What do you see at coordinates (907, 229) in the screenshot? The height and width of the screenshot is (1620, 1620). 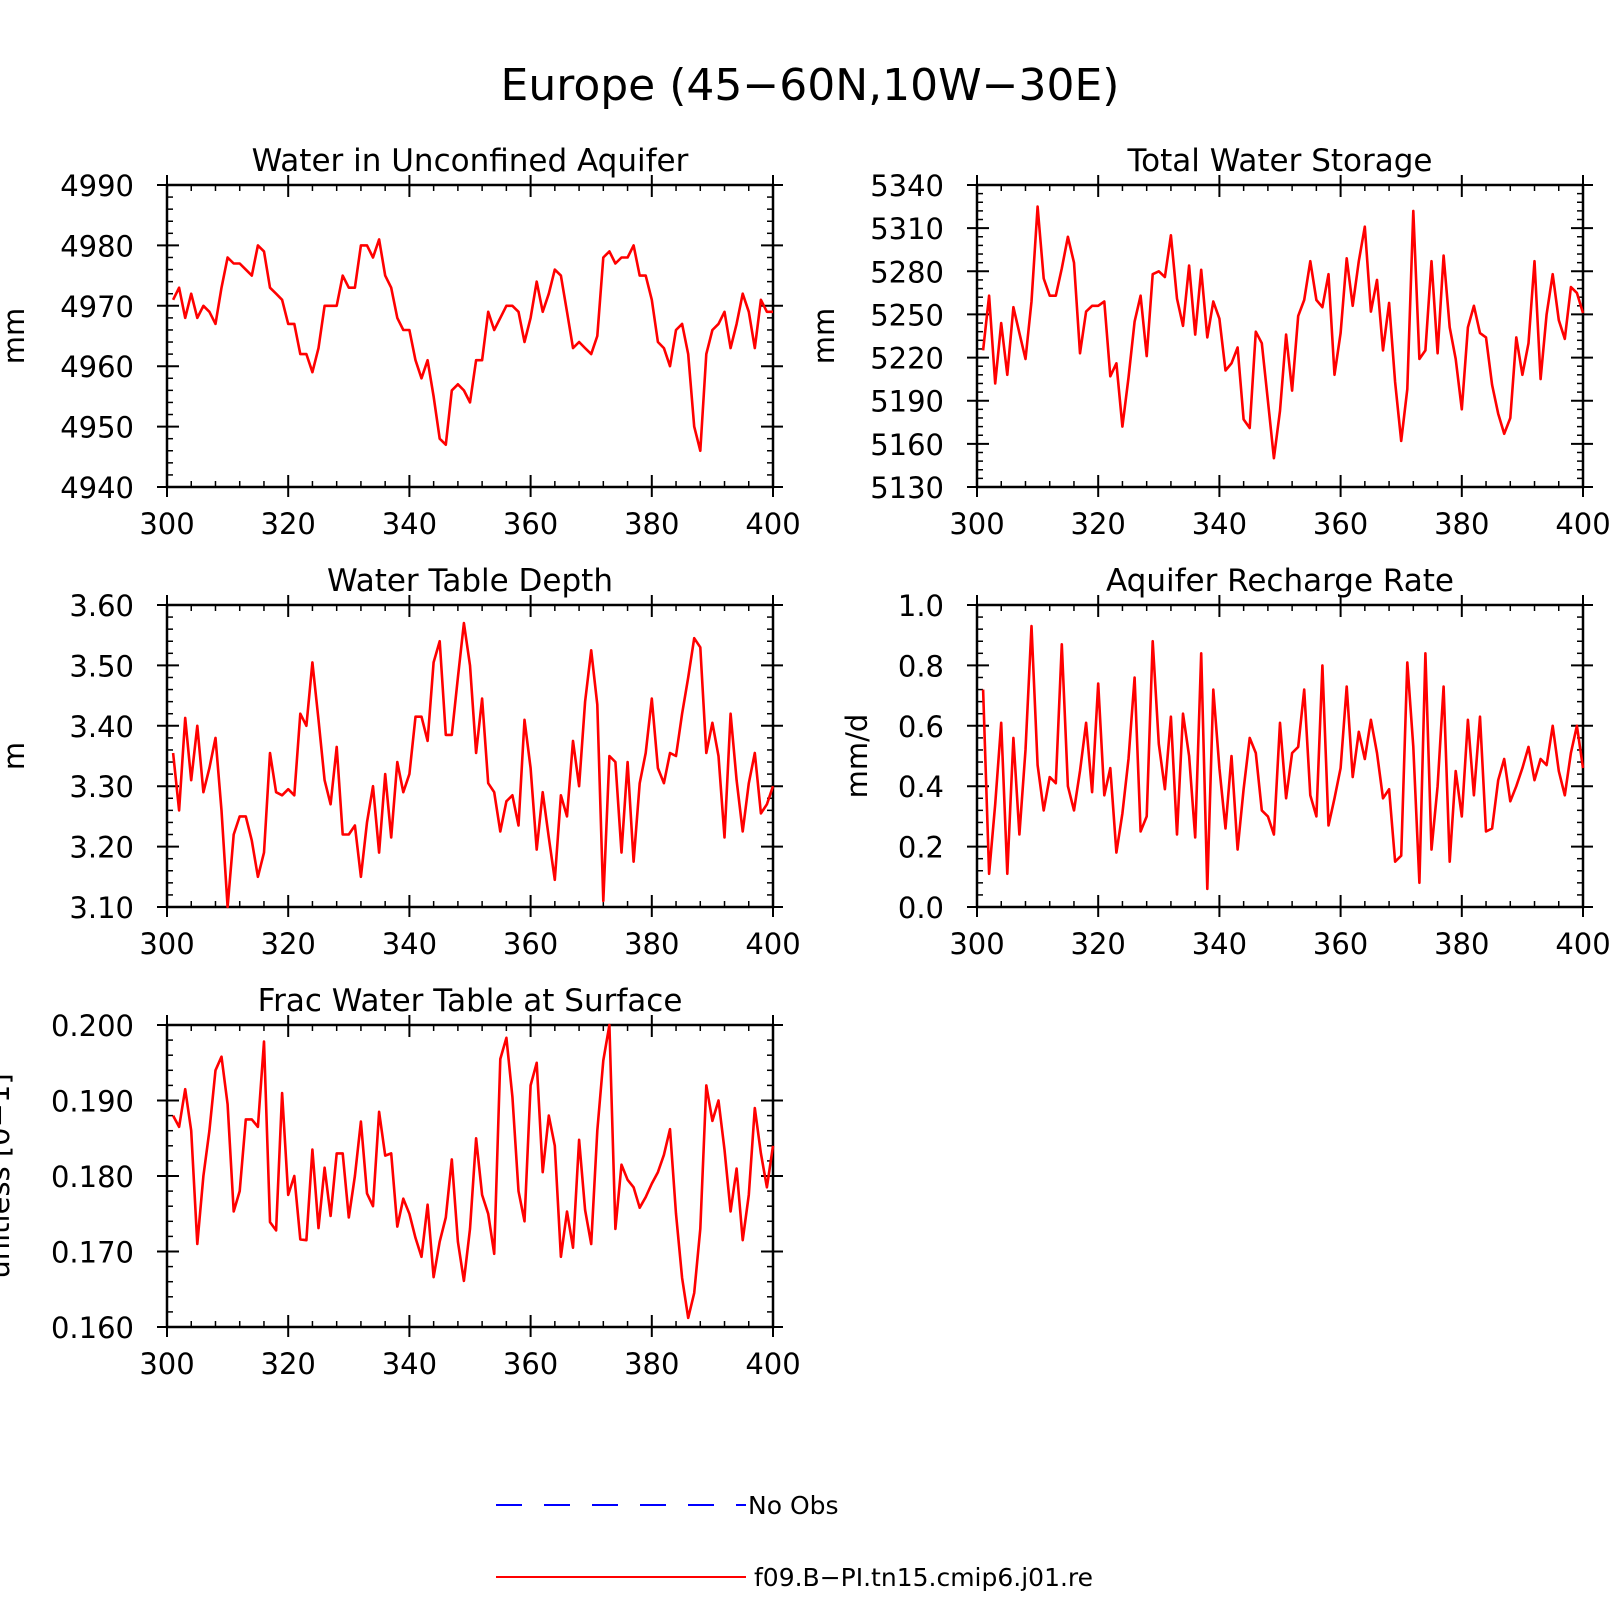 I see `y-tick-label: 5310` at bounding box center [907, 229].